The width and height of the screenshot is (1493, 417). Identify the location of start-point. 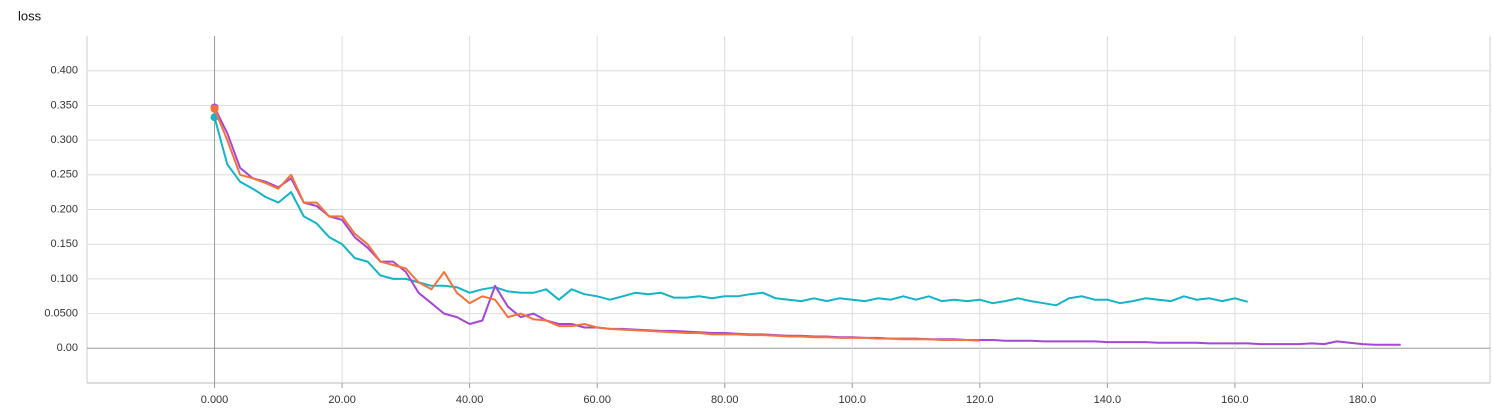
(214, 108).